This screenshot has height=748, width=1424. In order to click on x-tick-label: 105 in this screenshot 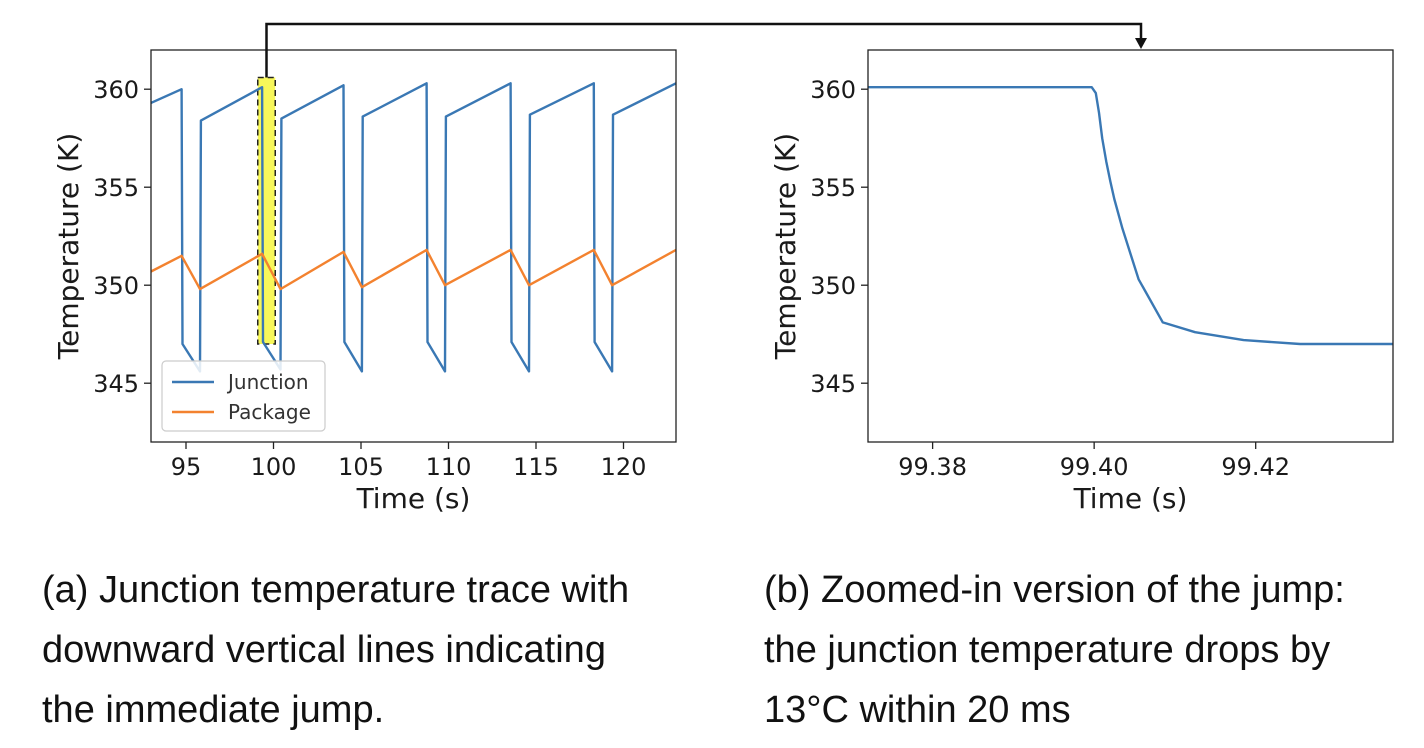, I will do `click(361, 467)`.